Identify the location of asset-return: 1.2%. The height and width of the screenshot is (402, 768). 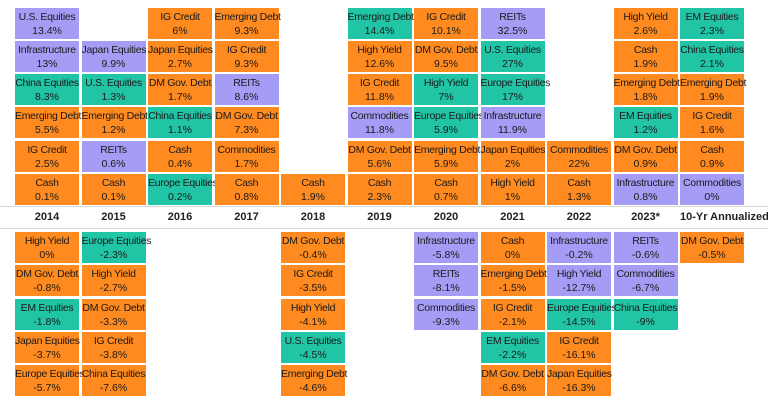
(113, 130).